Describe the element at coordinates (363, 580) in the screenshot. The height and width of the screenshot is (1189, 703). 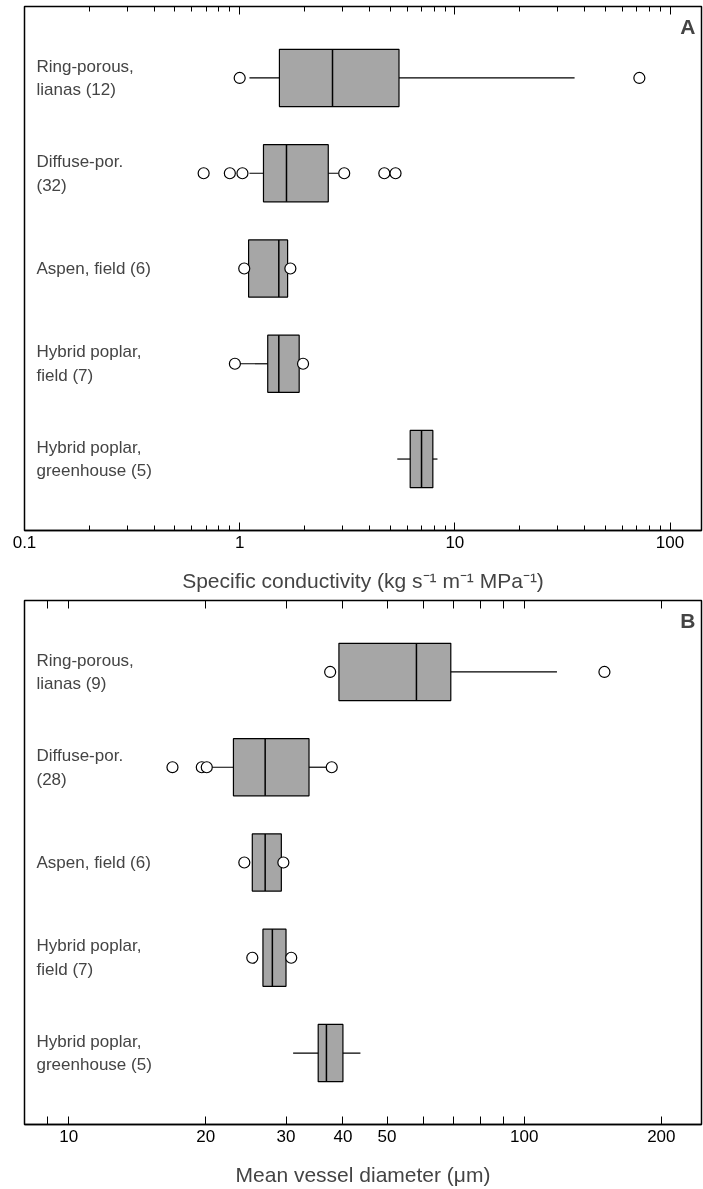
I see `x-axis-title: Specific conductivity (kg s⁻¹ m⁻¹ MPa⁻¹)` at that location.